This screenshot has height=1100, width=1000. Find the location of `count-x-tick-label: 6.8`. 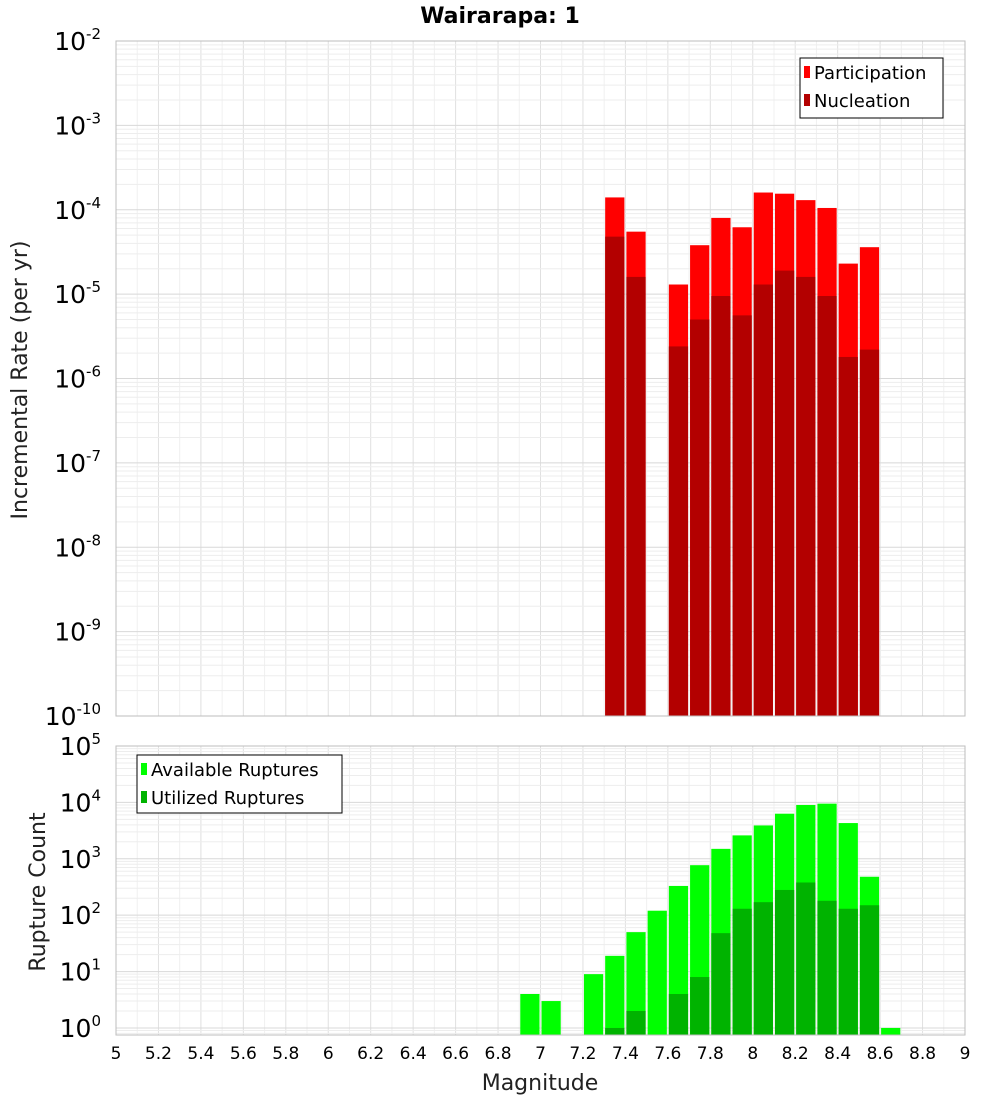

count-x-tick-label: 6.8 is located at coordinates (498, 1054).